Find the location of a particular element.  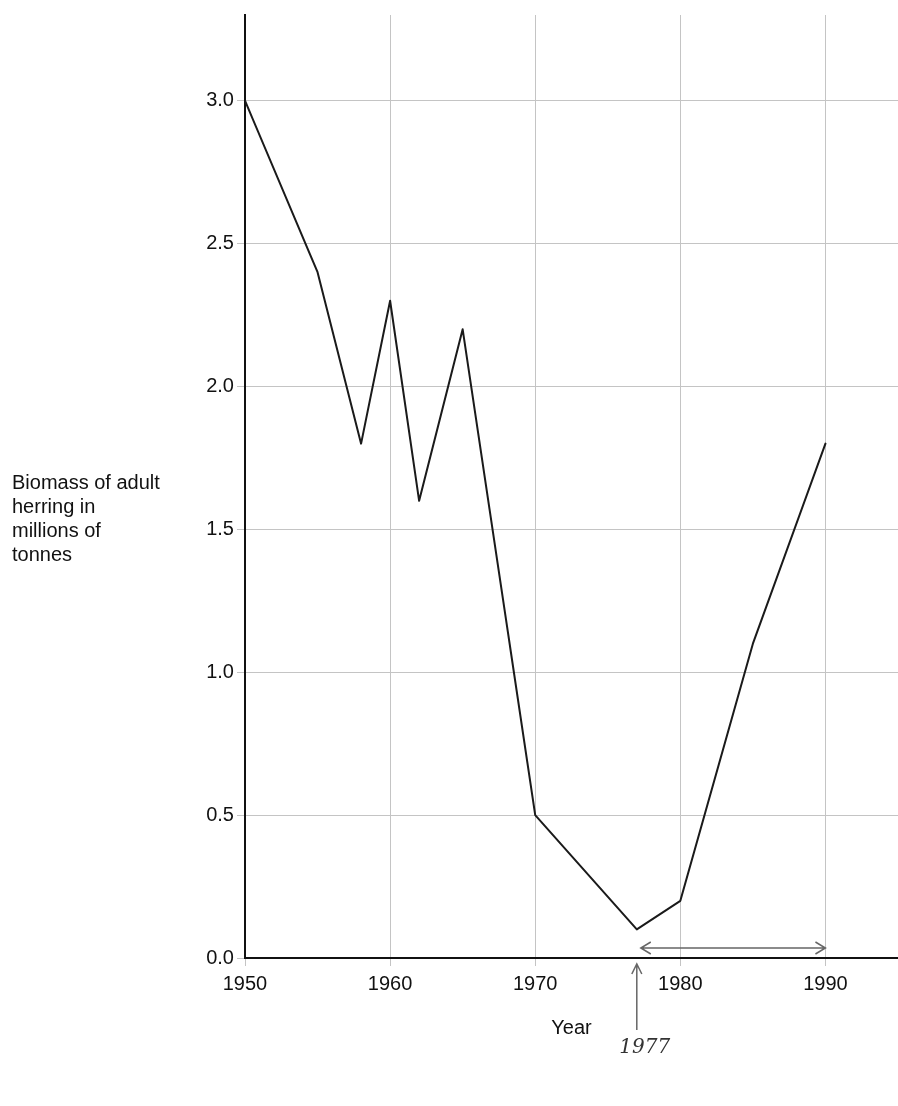

x-tick-label: 1970 is located at coordinates (535, 982).